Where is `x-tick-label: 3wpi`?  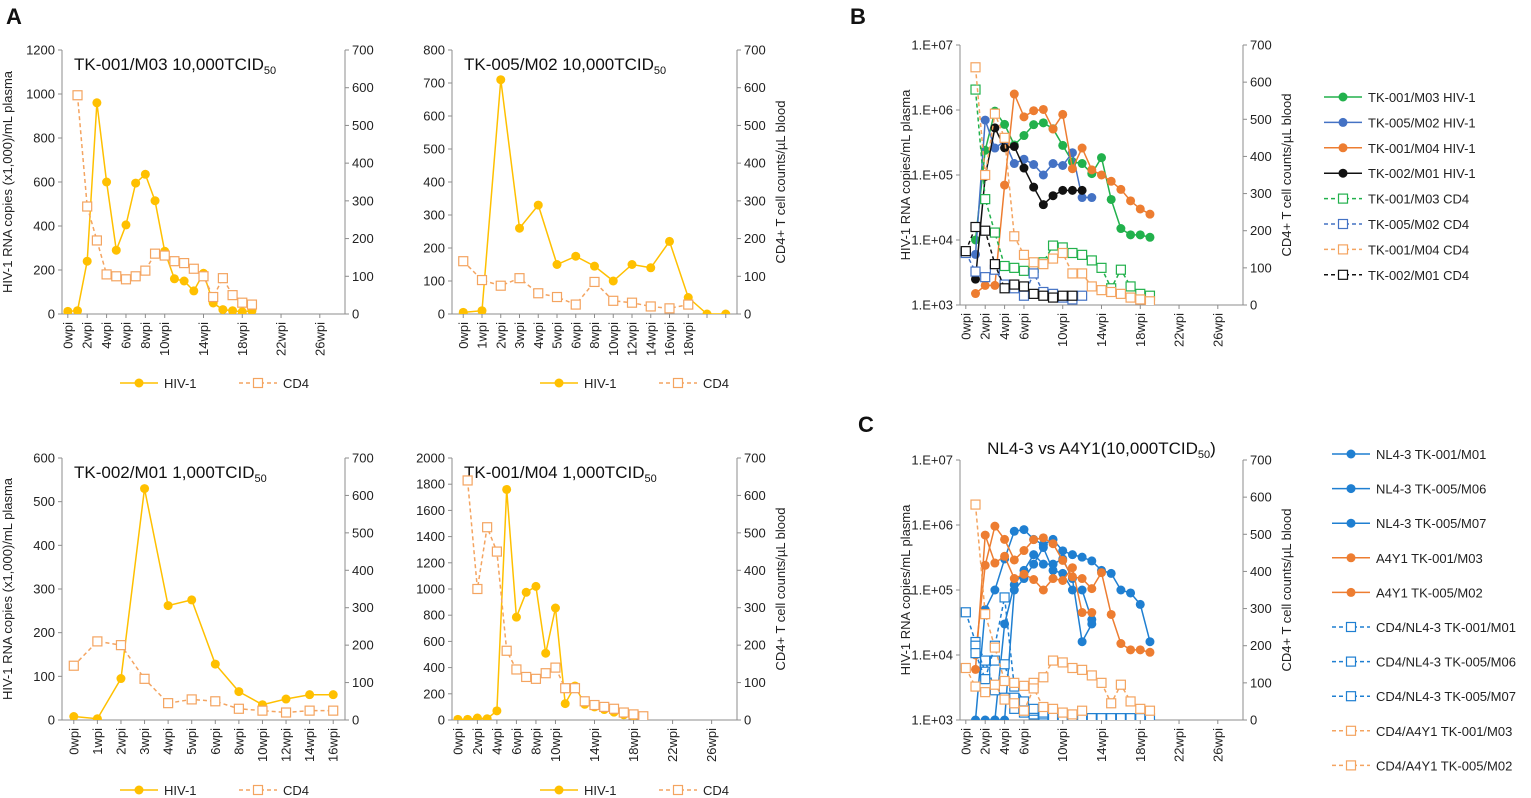 x-tick-label: 3wpi is located at coordinates (519, 335).